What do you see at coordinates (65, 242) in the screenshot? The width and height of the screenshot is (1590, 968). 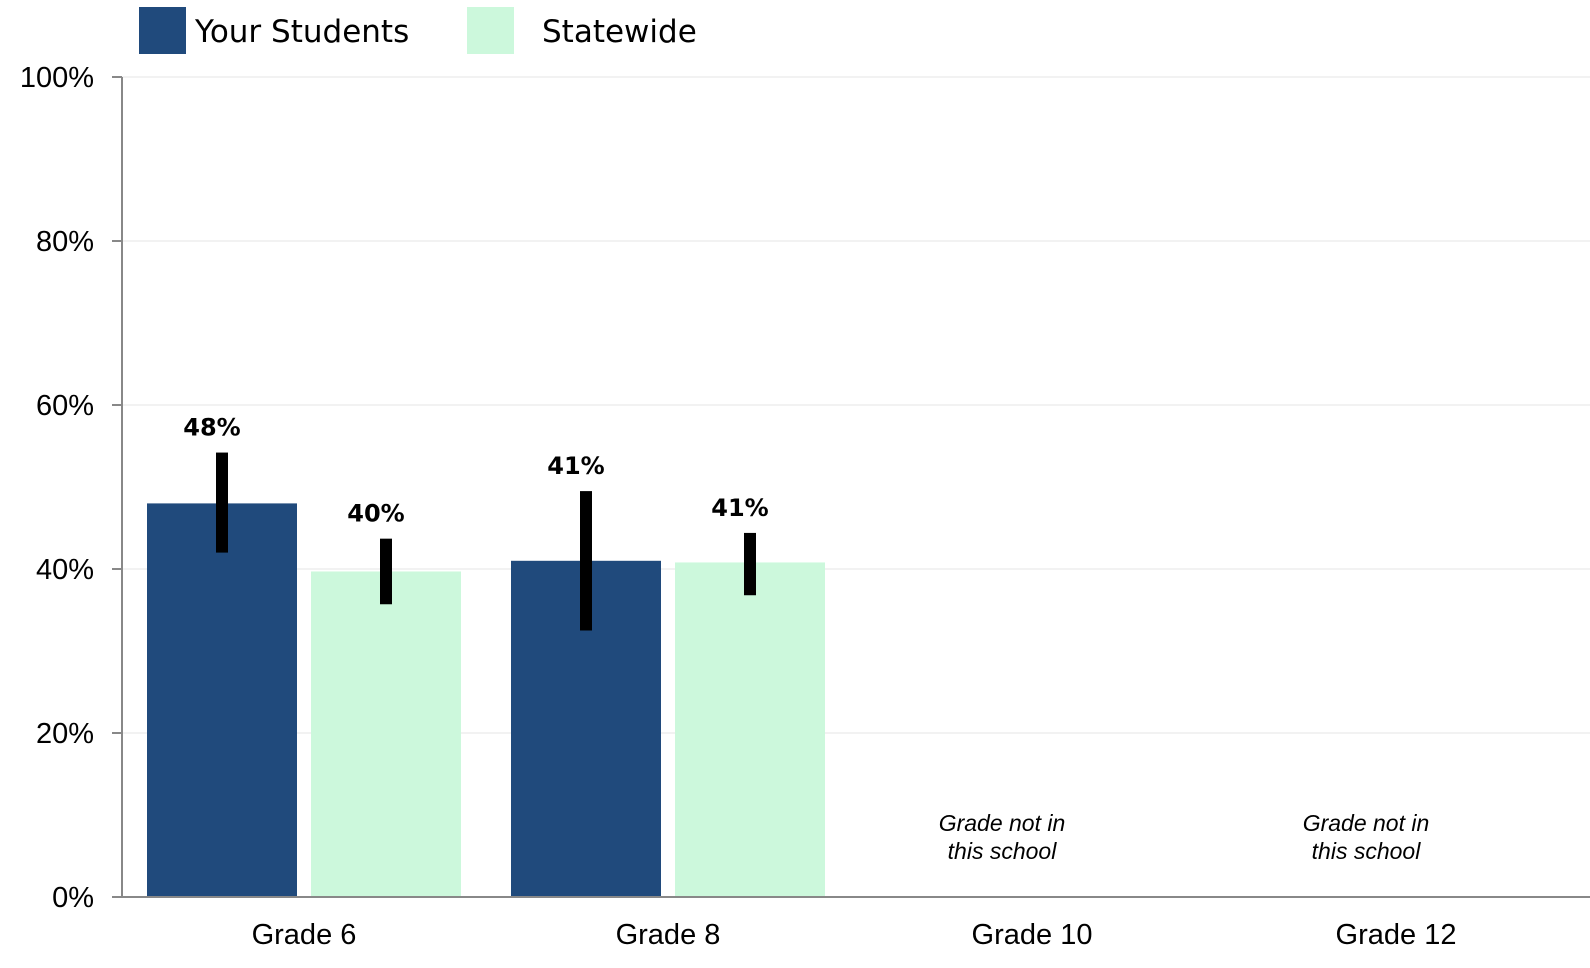 I see `y-tick-label: 80%` at bounding box center [65, 242].